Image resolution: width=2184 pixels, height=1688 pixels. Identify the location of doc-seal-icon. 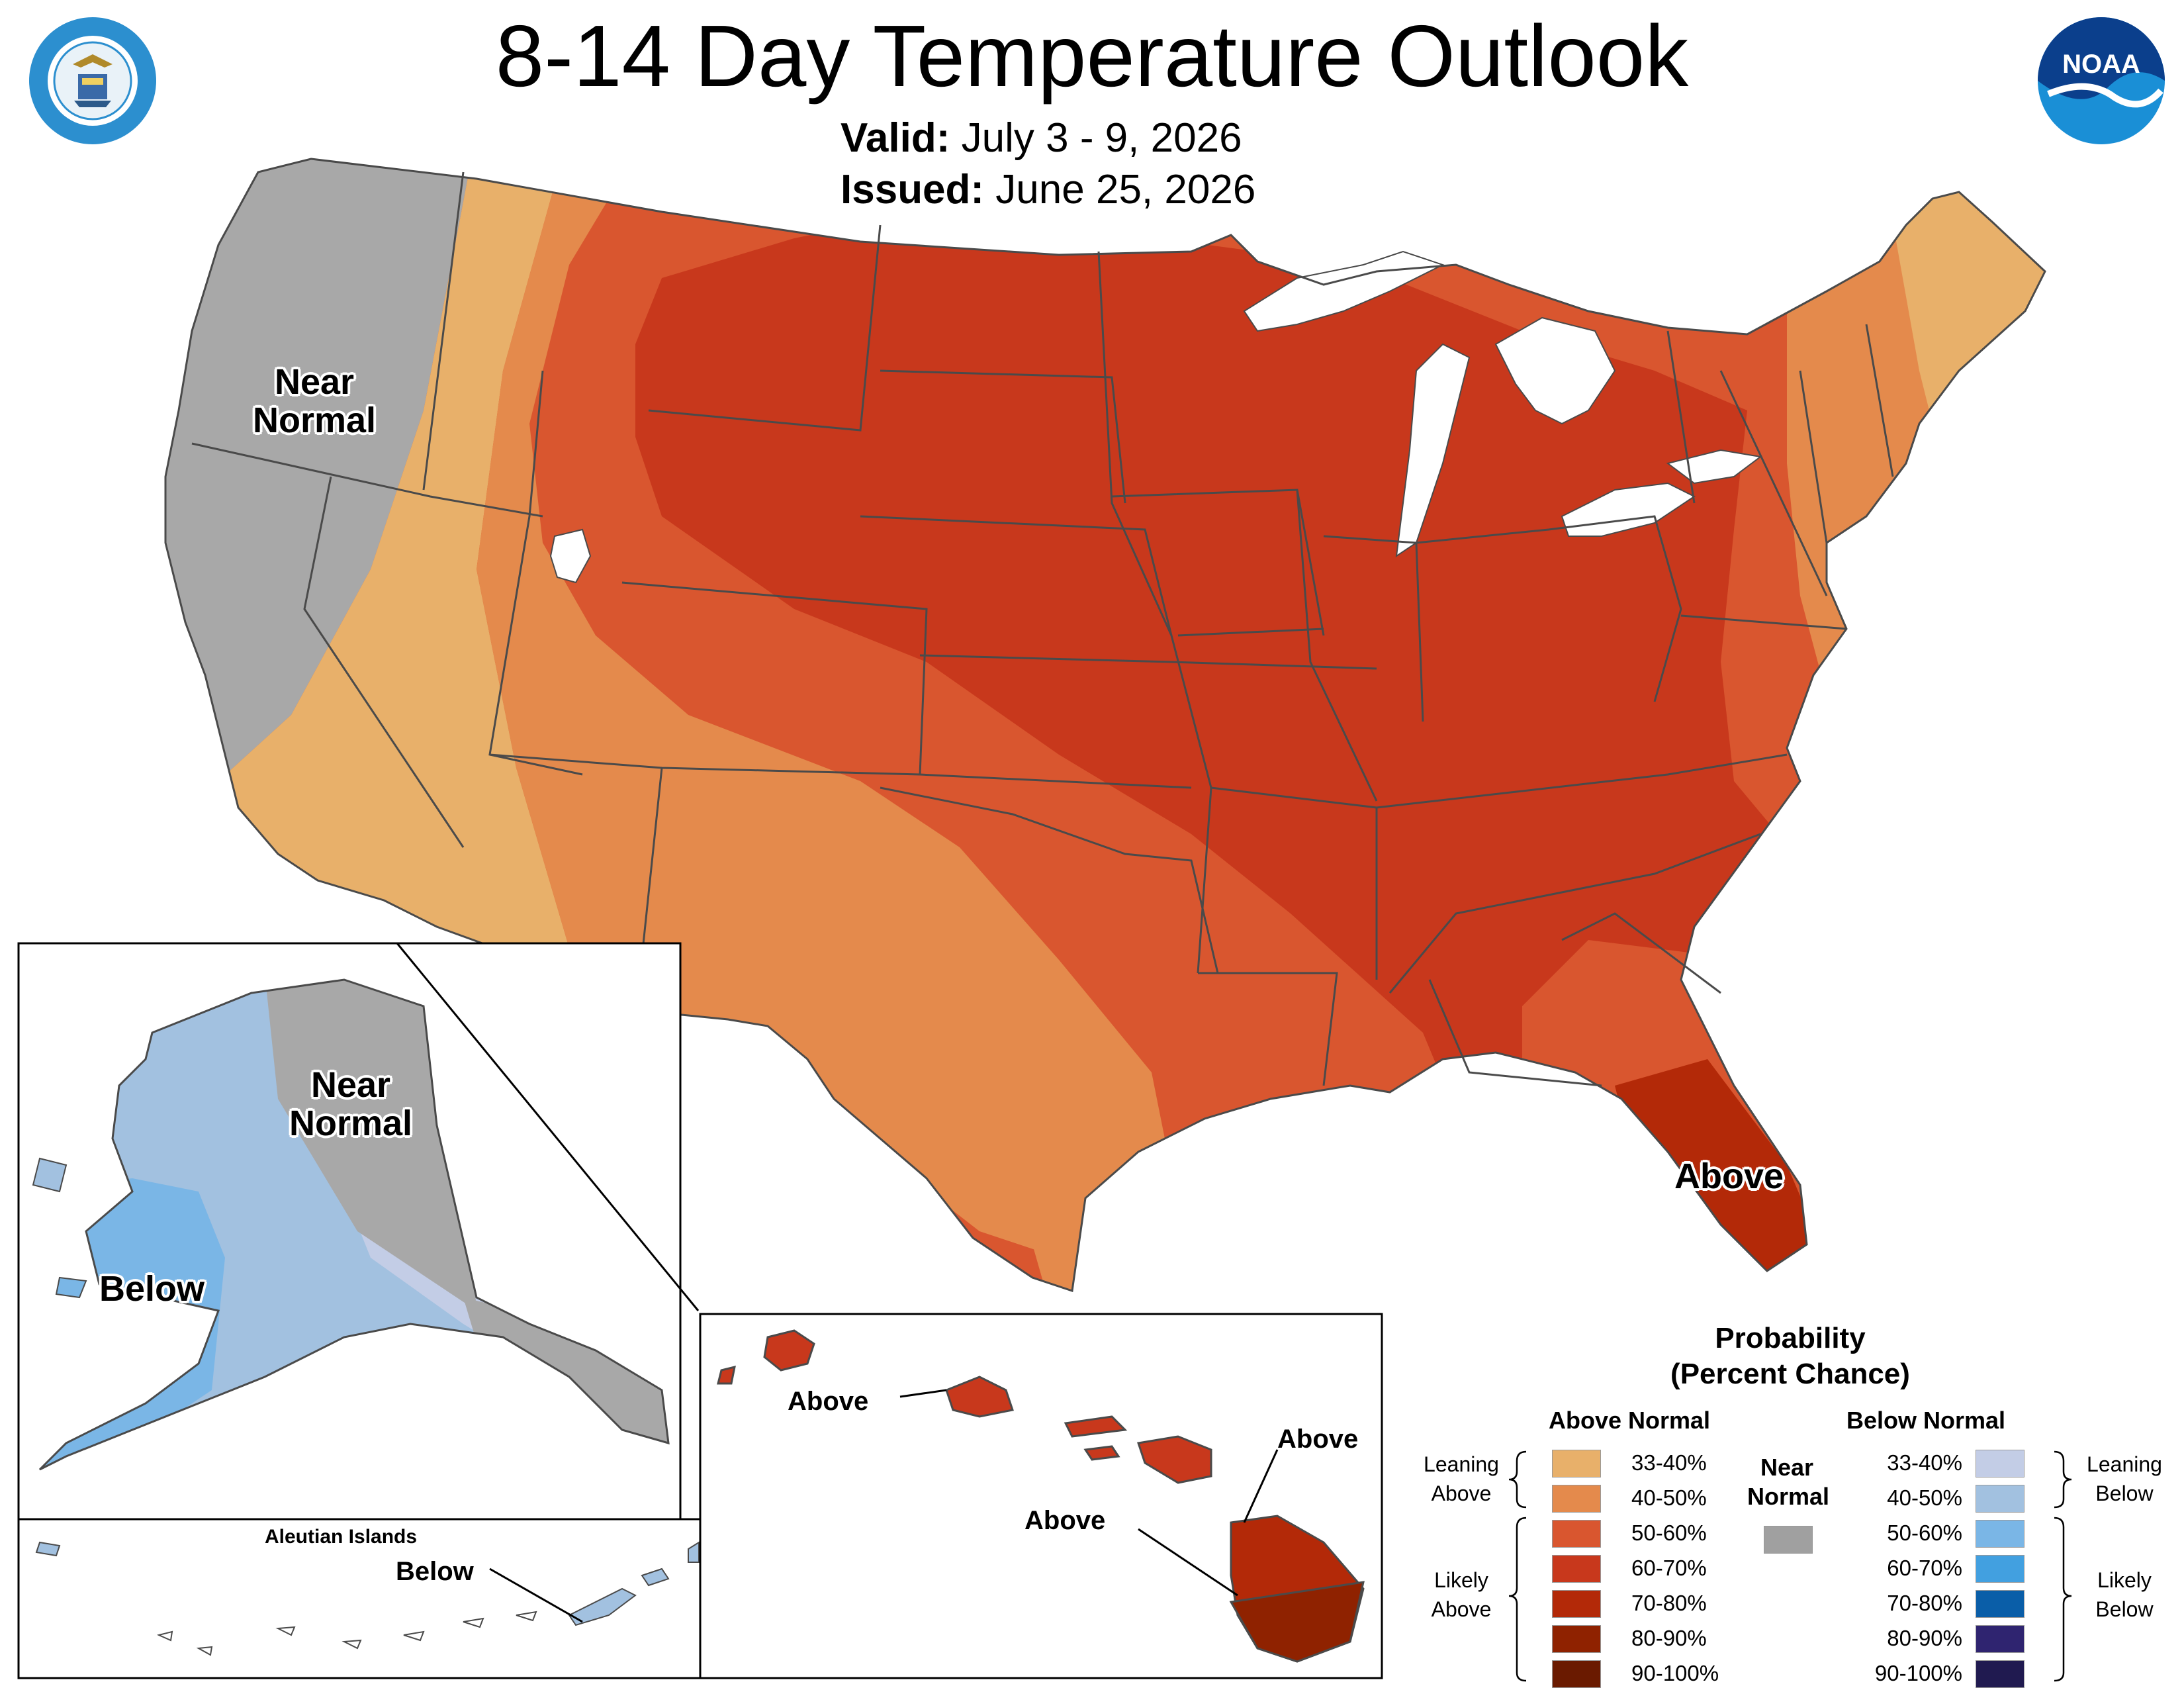
(92, 80).